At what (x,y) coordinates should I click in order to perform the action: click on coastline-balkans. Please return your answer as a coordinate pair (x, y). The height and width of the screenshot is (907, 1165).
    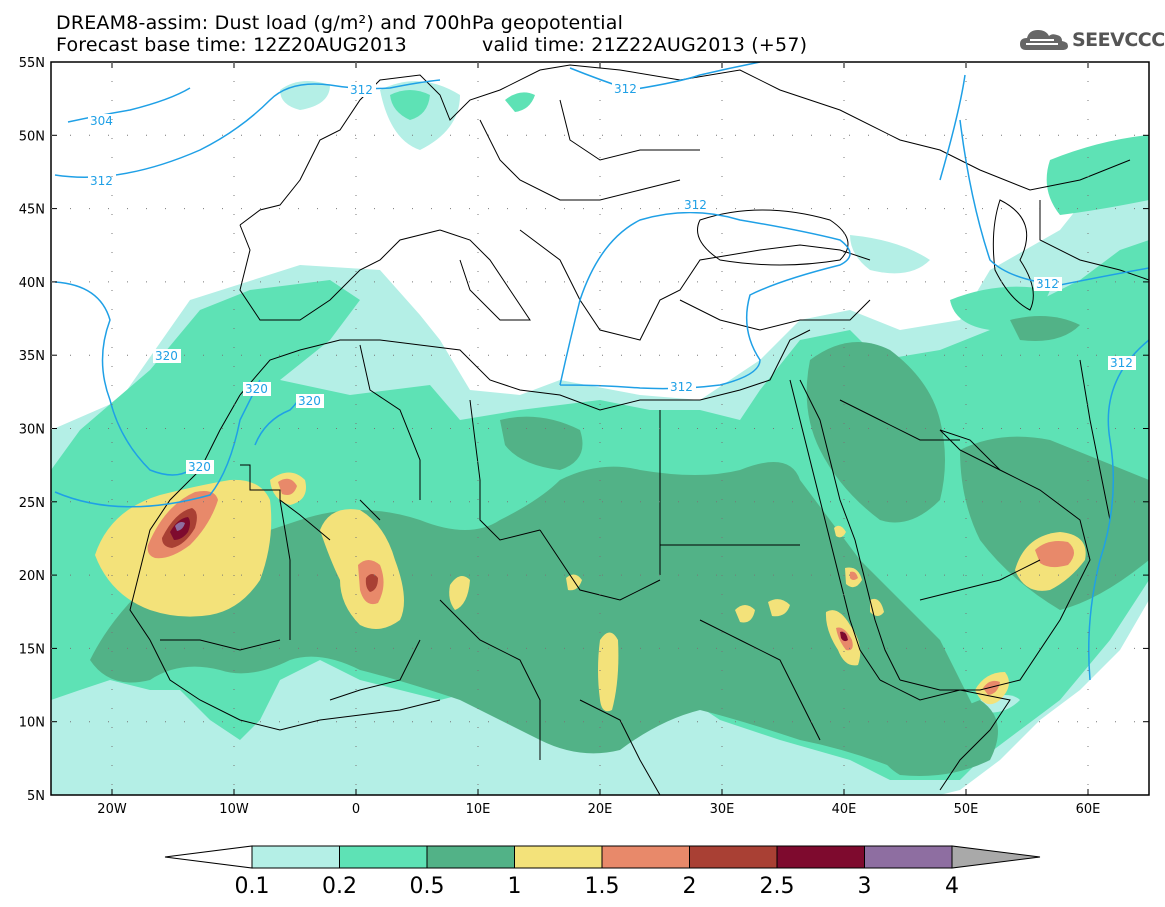
    Looking at the image, I should click on (695, 285).